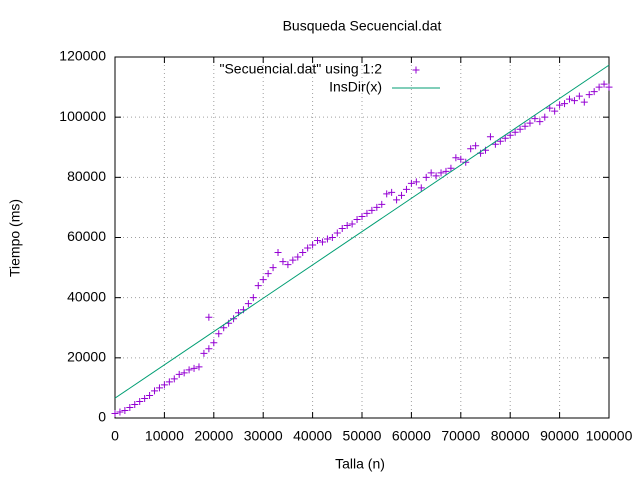  I want to click on x-tick-label: 50000, so click(362, 436).